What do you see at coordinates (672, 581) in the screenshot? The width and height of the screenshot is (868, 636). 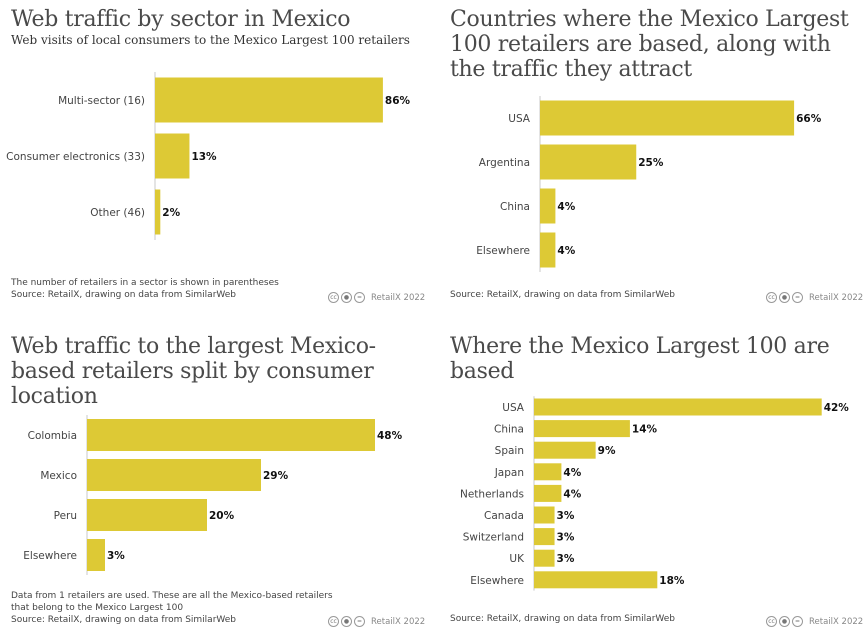 I see `value-label: 18%` at bounding box center [672, 581].